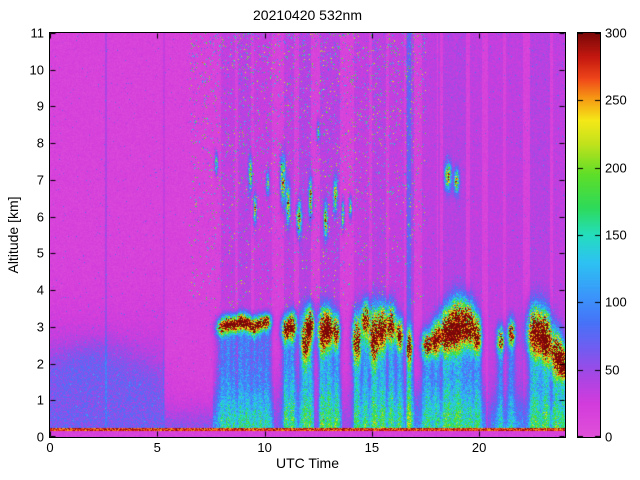 The image size is (640, 480). I want to click on plot-title: 20210420 532nm, so click(307, 15).